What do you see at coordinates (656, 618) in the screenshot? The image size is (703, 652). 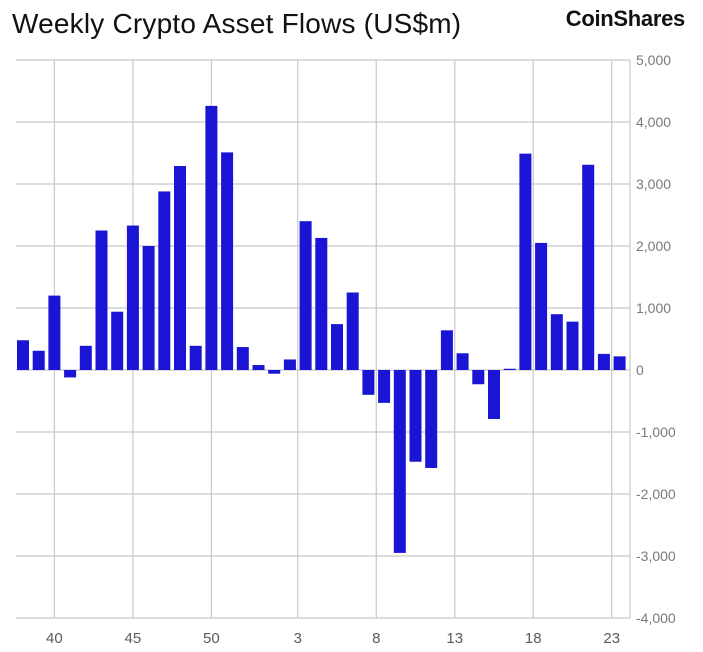 I see `y-tick-label: -4,000` at bounding box center [656, 618].